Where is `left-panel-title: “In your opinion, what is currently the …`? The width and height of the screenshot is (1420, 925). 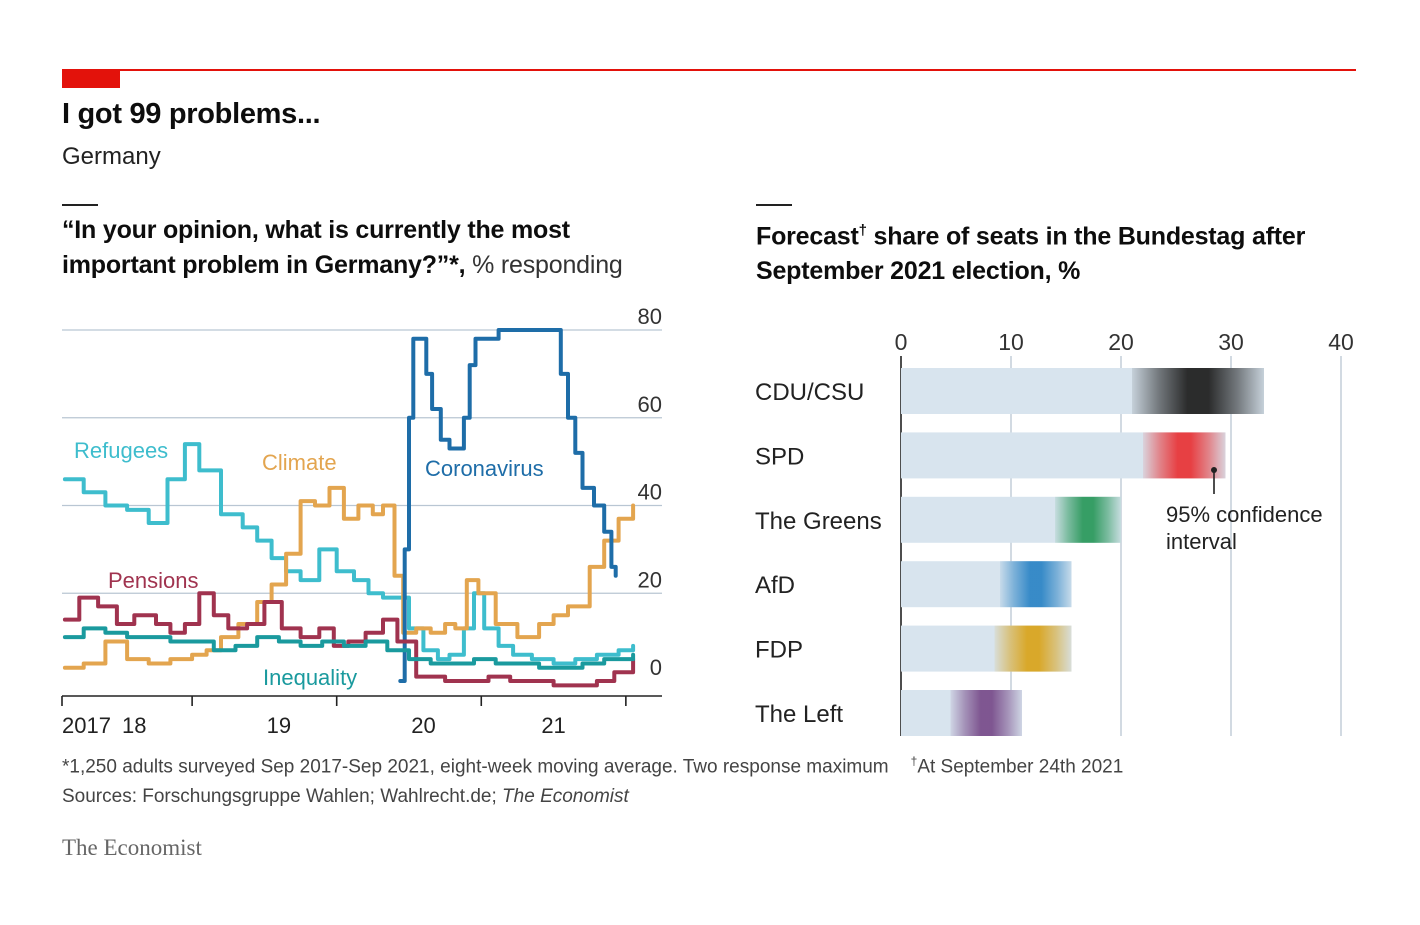
left-panel-title: “In your opinion, what is currently the … is located at coordinates (342, 248).